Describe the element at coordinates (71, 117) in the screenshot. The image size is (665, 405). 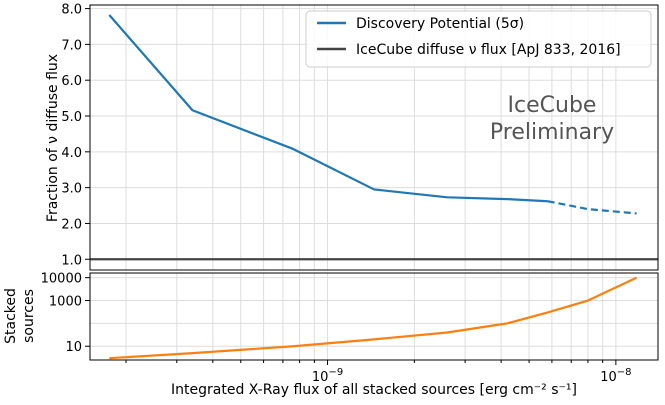
I see `top-y-tick-label: 5.0` at that location.